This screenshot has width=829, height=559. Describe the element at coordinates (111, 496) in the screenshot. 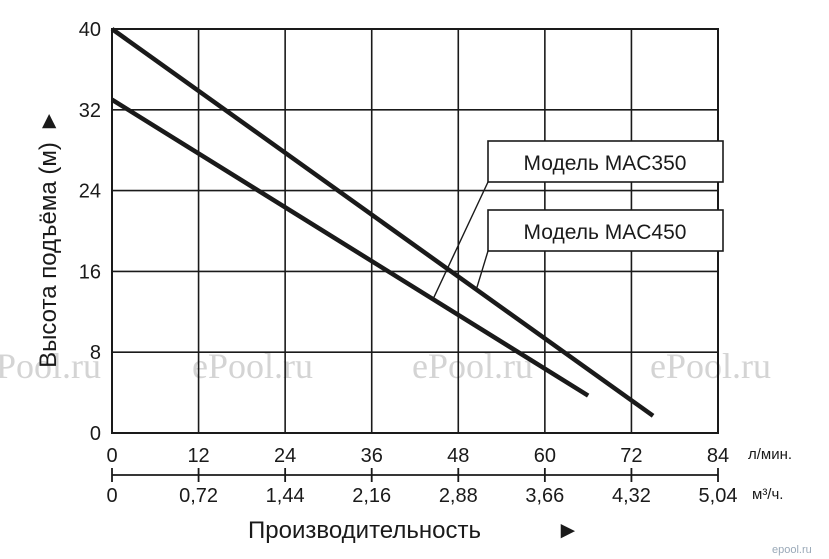

I see `x-tick-label-secondary: 0` at that location.